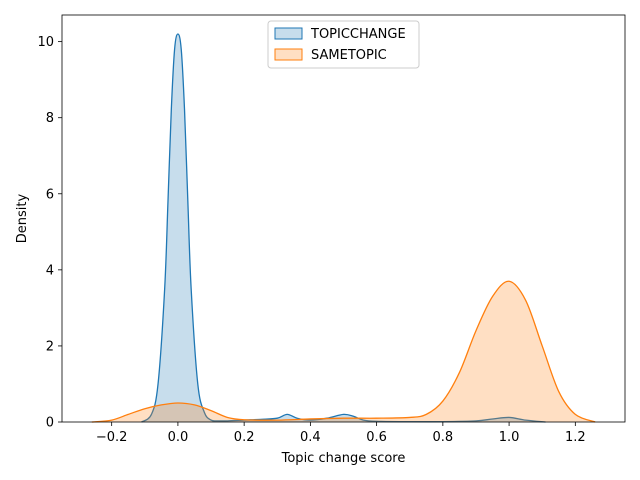 The height and width of the screenshot is (480, 640). I want to click on legend: TOPICCHANGE SAMETOPIC, so click(343, 44).